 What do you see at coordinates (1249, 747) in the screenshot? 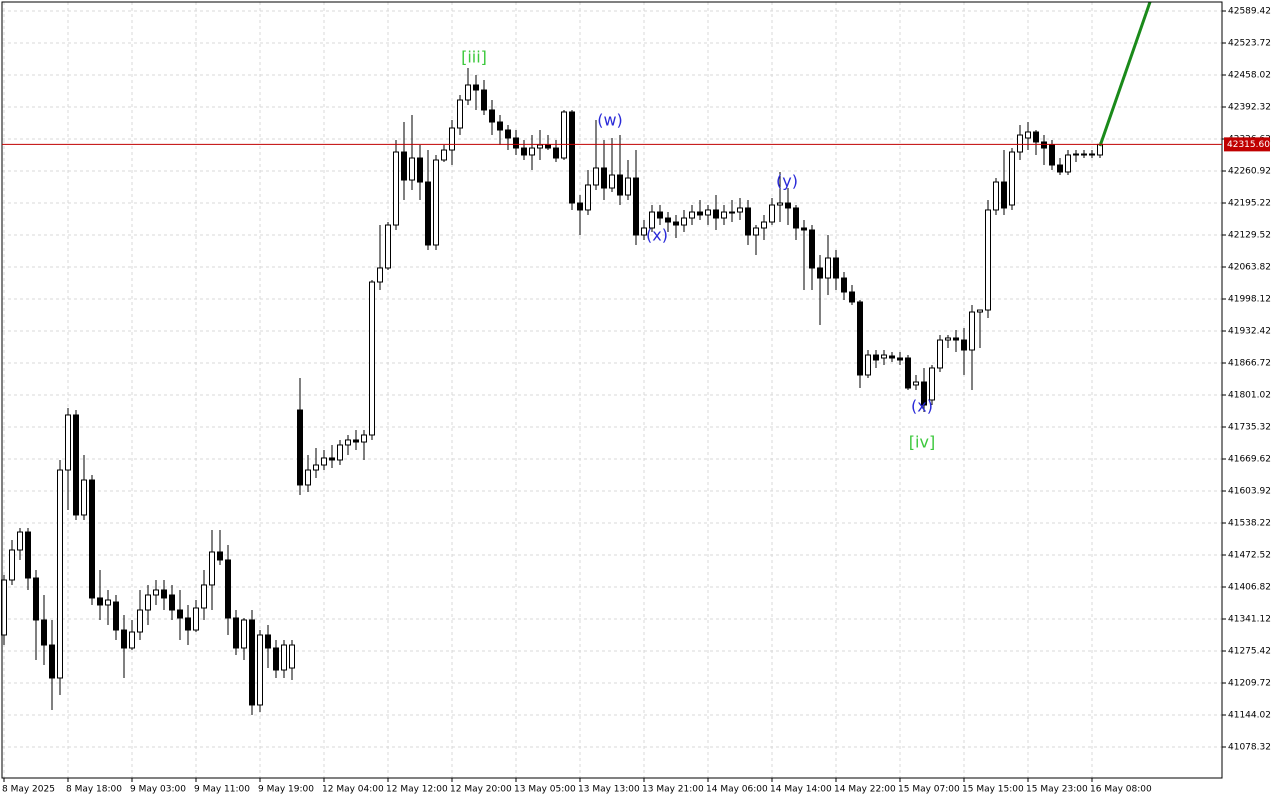
I see `y-tick-label: 41078.32` at bounding box center [1249, 747].